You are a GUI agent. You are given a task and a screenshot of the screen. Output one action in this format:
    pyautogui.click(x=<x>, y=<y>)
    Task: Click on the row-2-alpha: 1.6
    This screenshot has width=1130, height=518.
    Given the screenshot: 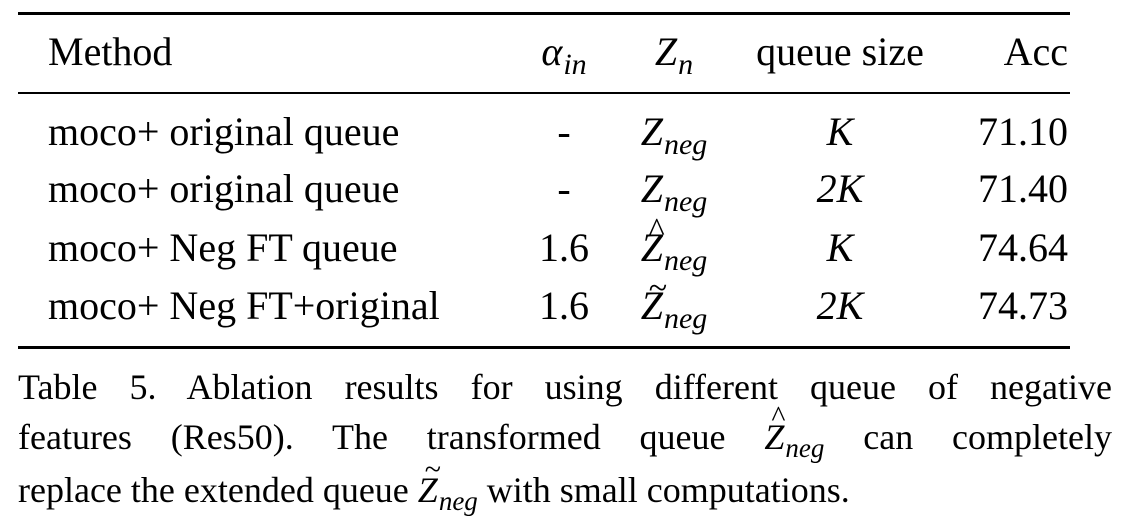 What is the action you would take?
    pyautogui.click(x=564, y=247)
    